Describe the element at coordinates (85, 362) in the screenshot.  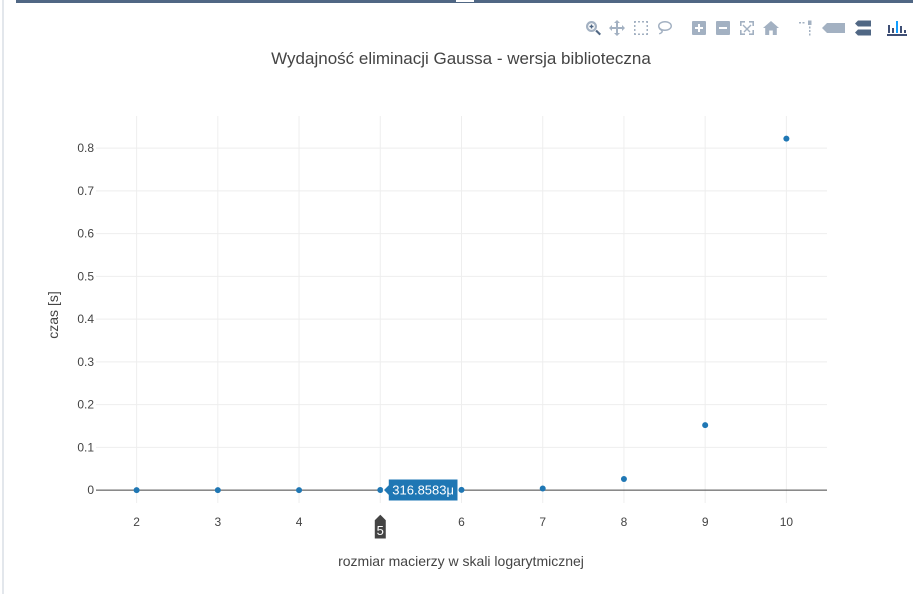
I see `y-tick-label: 0.3` at that location.